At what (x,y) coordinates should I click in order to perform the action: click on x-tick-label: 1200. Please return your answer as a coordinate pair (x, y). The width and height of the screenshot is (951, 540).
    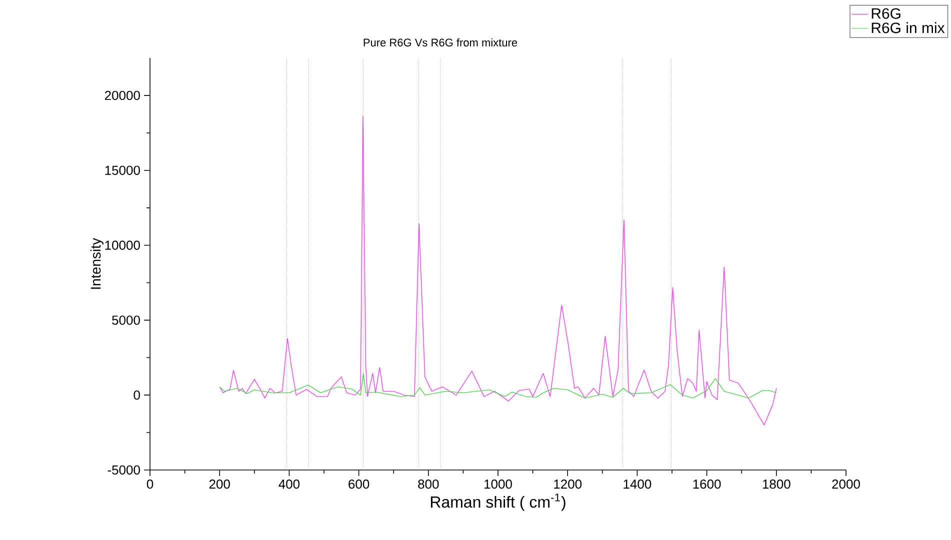
    Looking at the image, I should click on (568, 484).